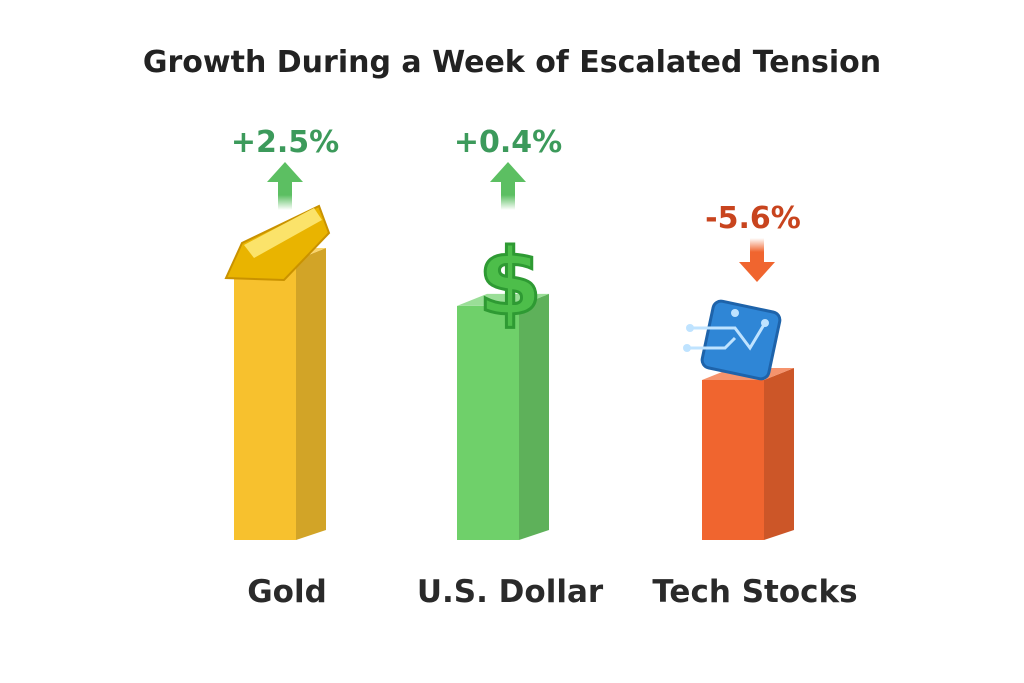  I want to click on data-label: -5.6%, so click(753, 218).